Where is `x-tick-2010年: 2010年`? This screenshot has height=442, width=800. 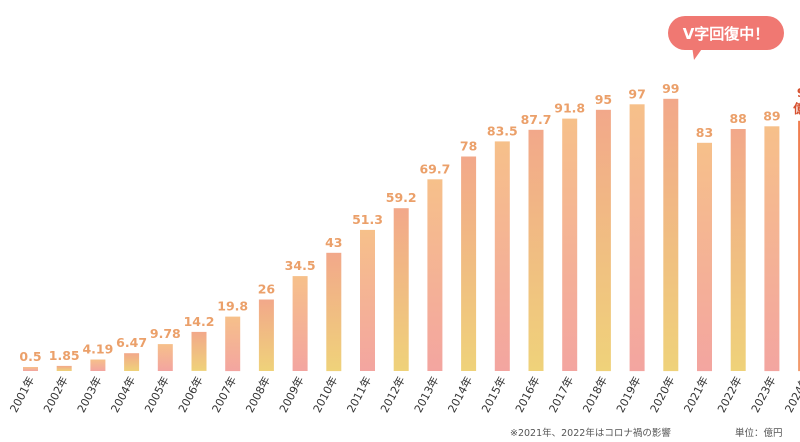
x-tick-2010年: 2010年 is located at coordinates (325, 394).